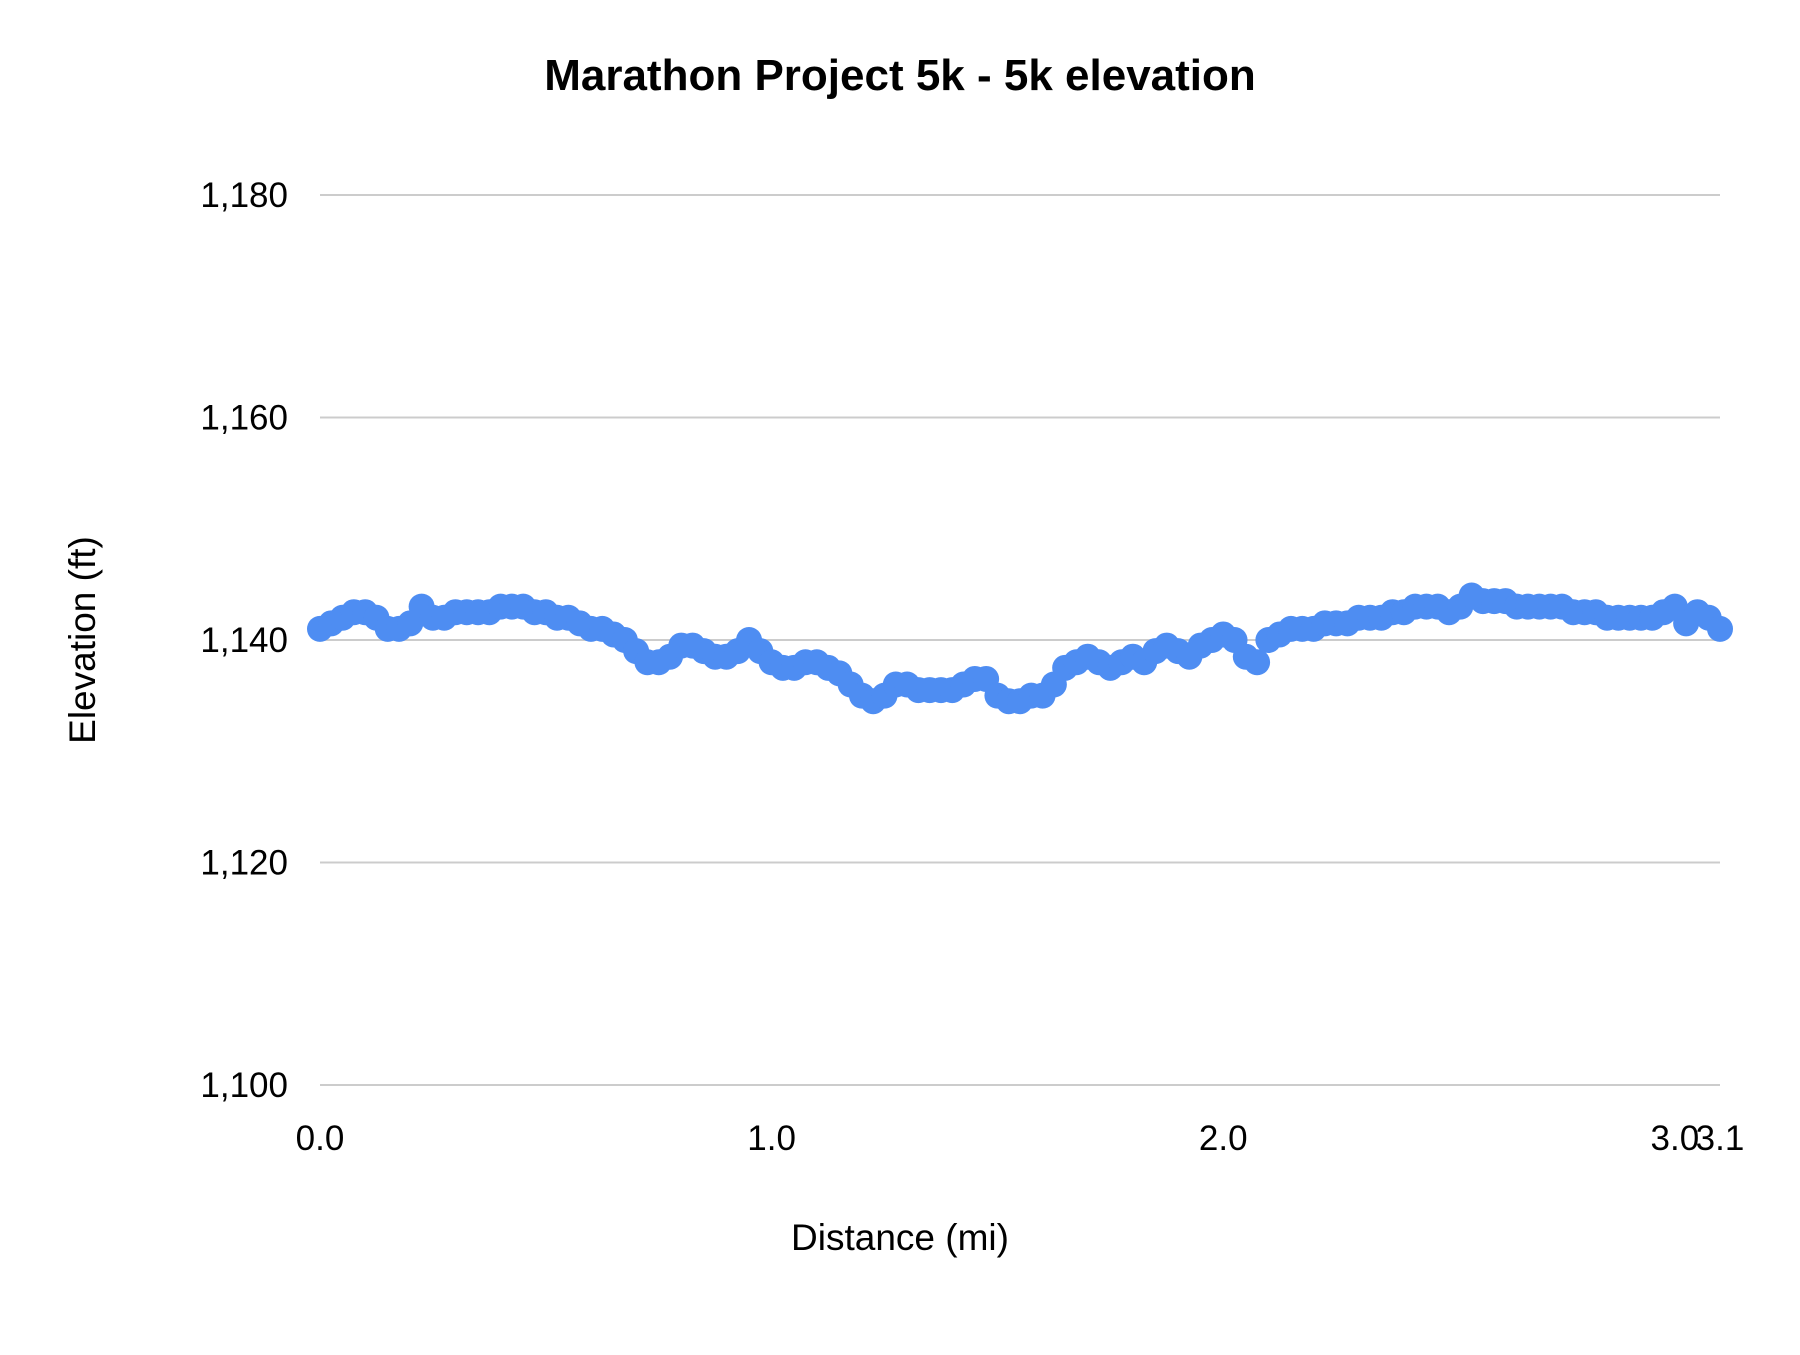  I want to click on y-axis-title: Elevation (ft), so click(82, 640).